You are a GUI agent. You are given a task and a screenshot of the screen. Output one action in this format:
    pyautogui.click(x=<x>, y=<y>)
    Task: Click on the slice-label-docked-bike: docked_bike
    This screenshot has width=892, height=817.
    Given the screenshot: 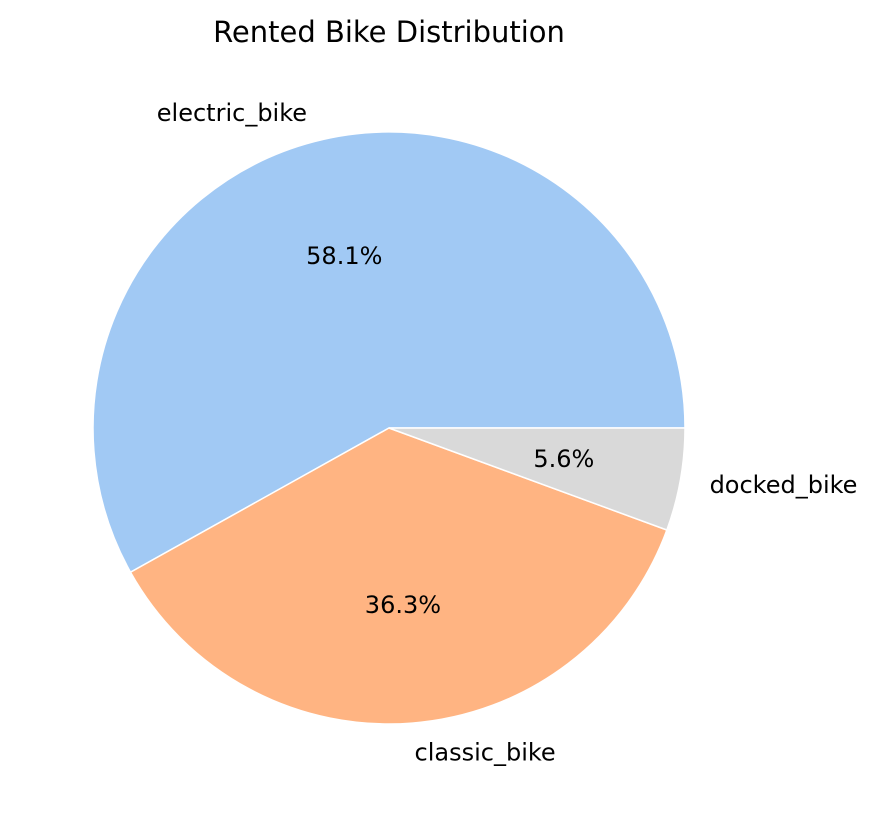 What is the action you would take?
    pyautogui.click(x=784, y=485)
    